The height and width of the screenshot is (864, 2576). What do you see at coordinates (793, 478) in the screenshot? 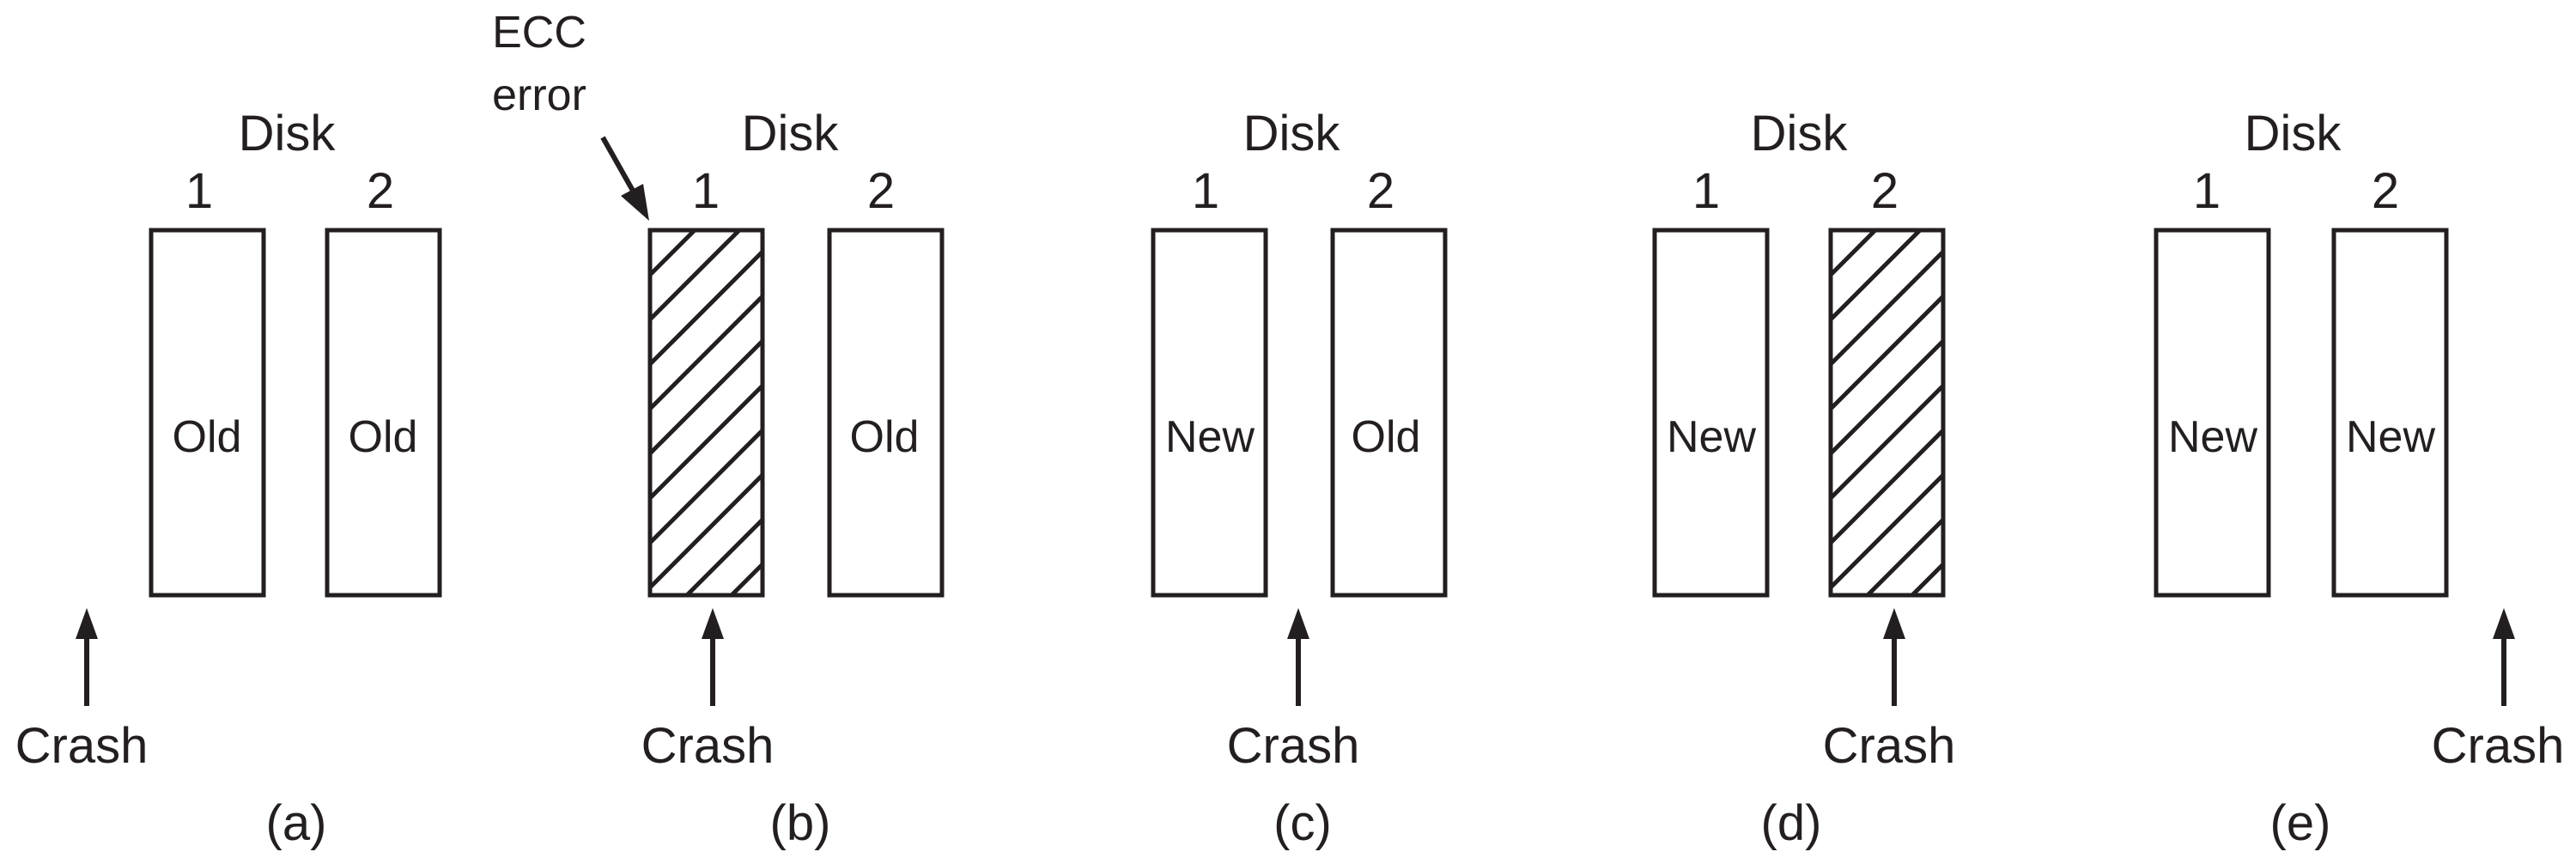
I see `panel-b: Disk 1 2 Old Crash (b)` at bounding box center [793, 478].